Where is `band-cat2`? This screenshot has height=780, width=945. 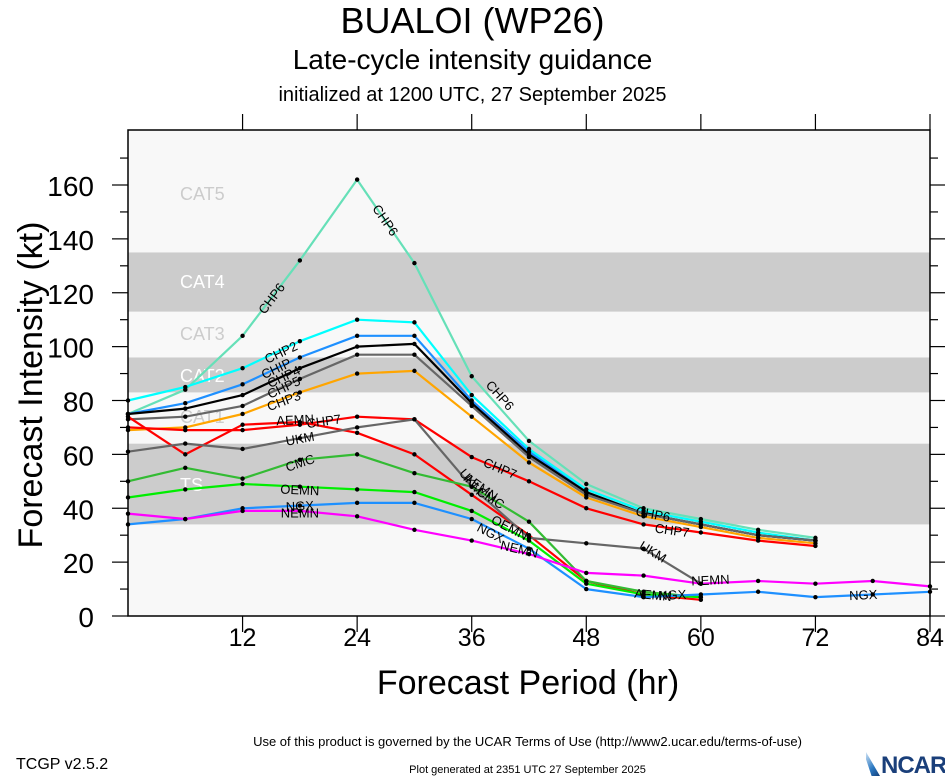 band-cat2 is located at coordinates (529, 375).